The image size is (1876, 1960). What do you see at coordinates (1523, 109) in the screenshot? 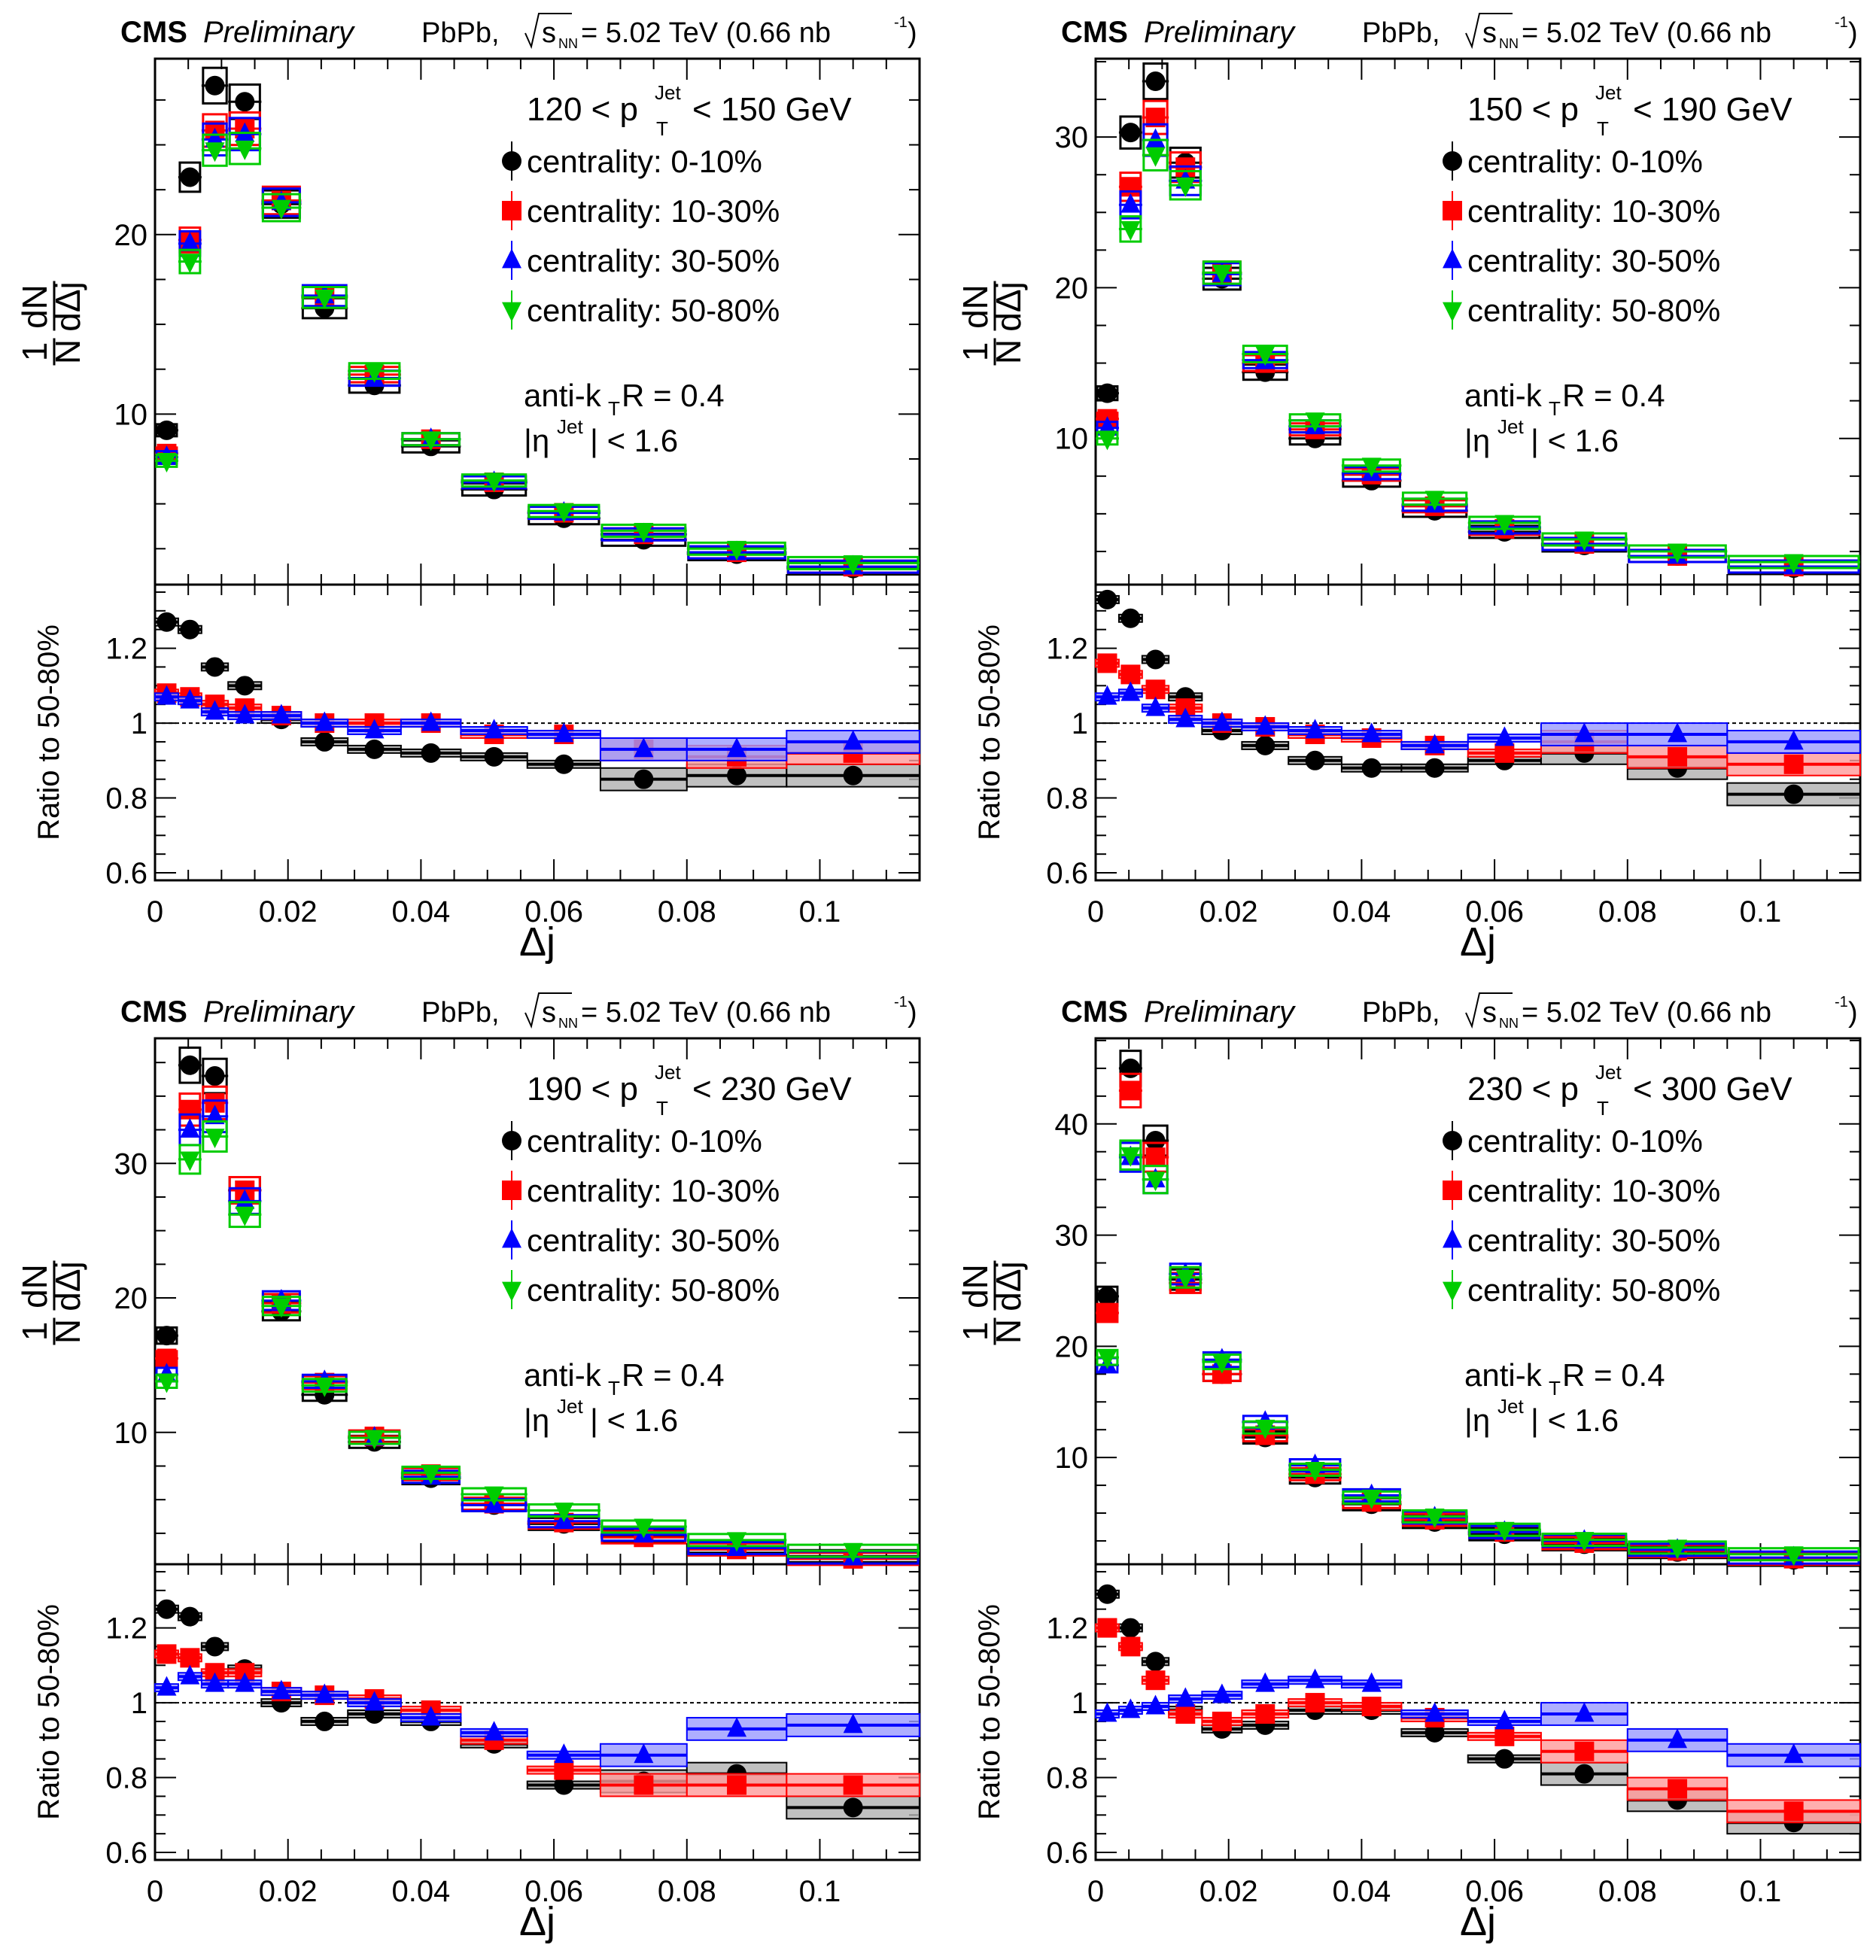
I see `pt-range-prefix: 150 < p` at bounding box center [1523, 109].